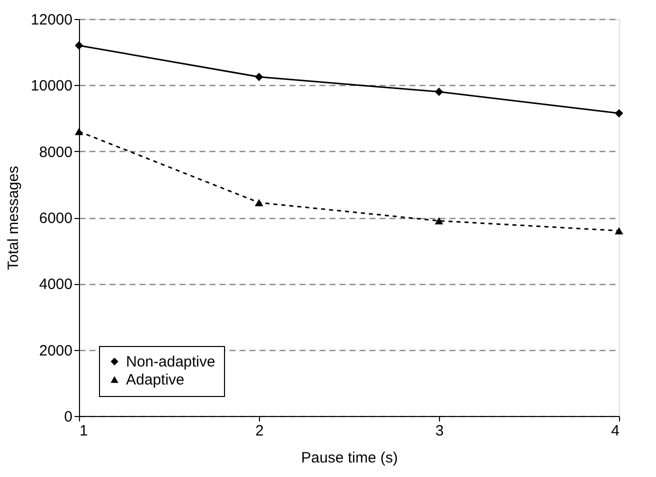  I want to click on y-tick-label: 12000, so click(51, 20).